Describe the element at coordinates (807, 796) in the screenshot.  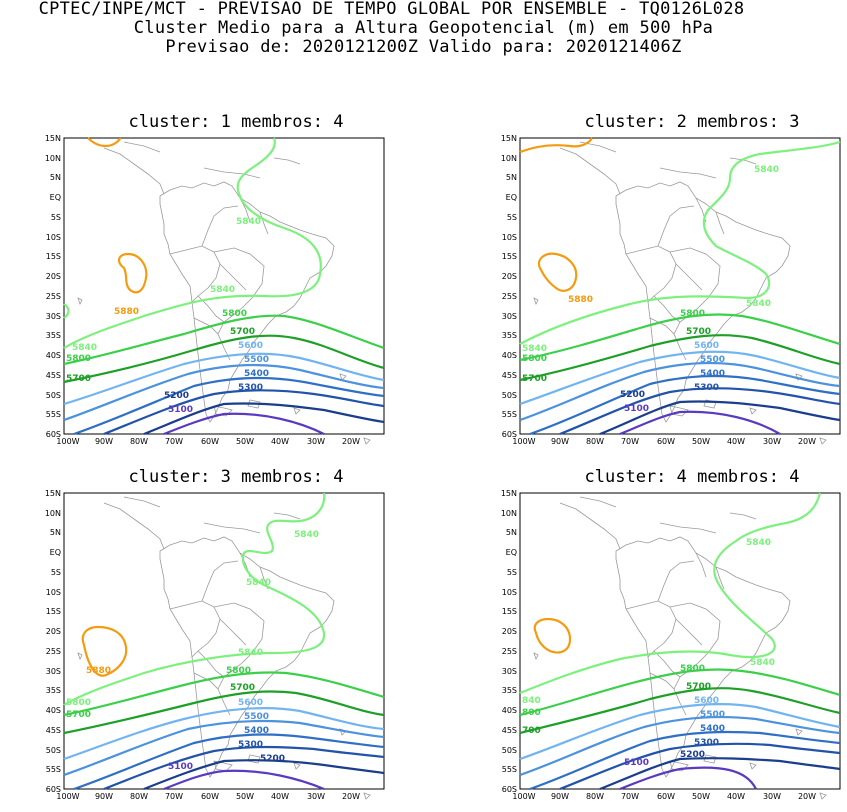
I see `lon-tick-label: 20W` at that location.